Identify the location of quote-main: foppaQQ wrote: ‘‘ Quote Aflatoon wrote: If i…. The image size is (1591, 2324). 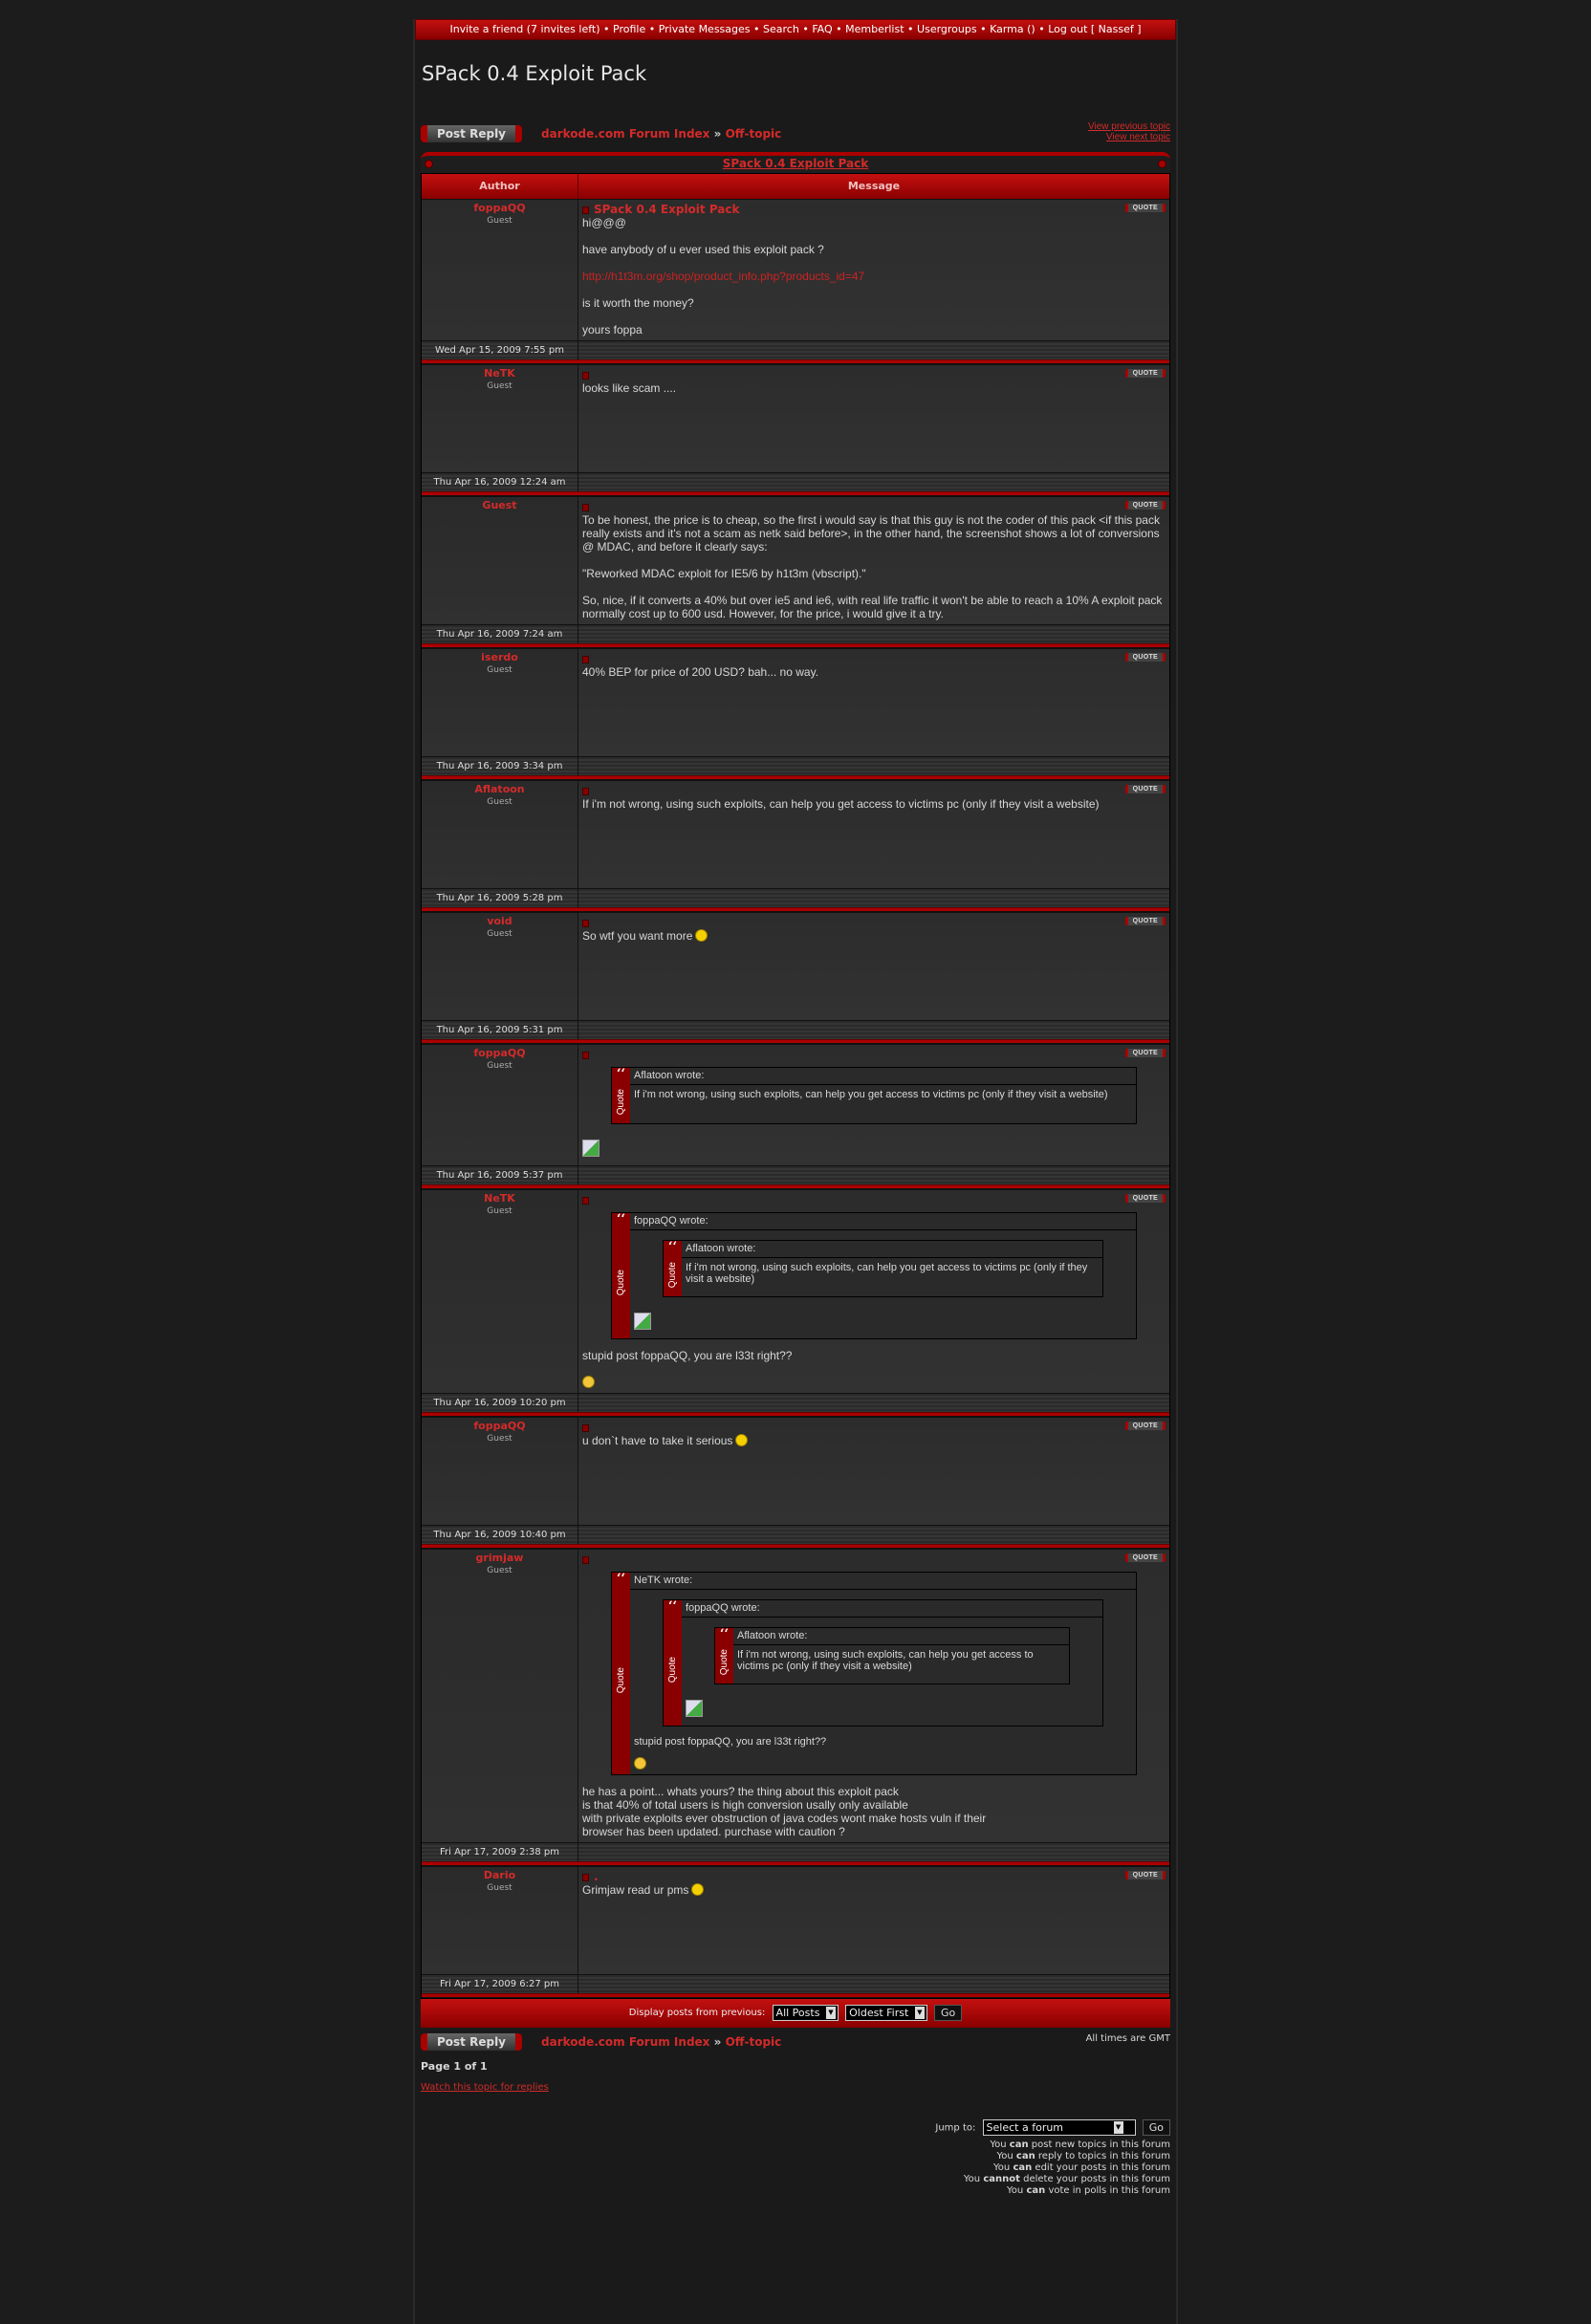
(892, 1663).